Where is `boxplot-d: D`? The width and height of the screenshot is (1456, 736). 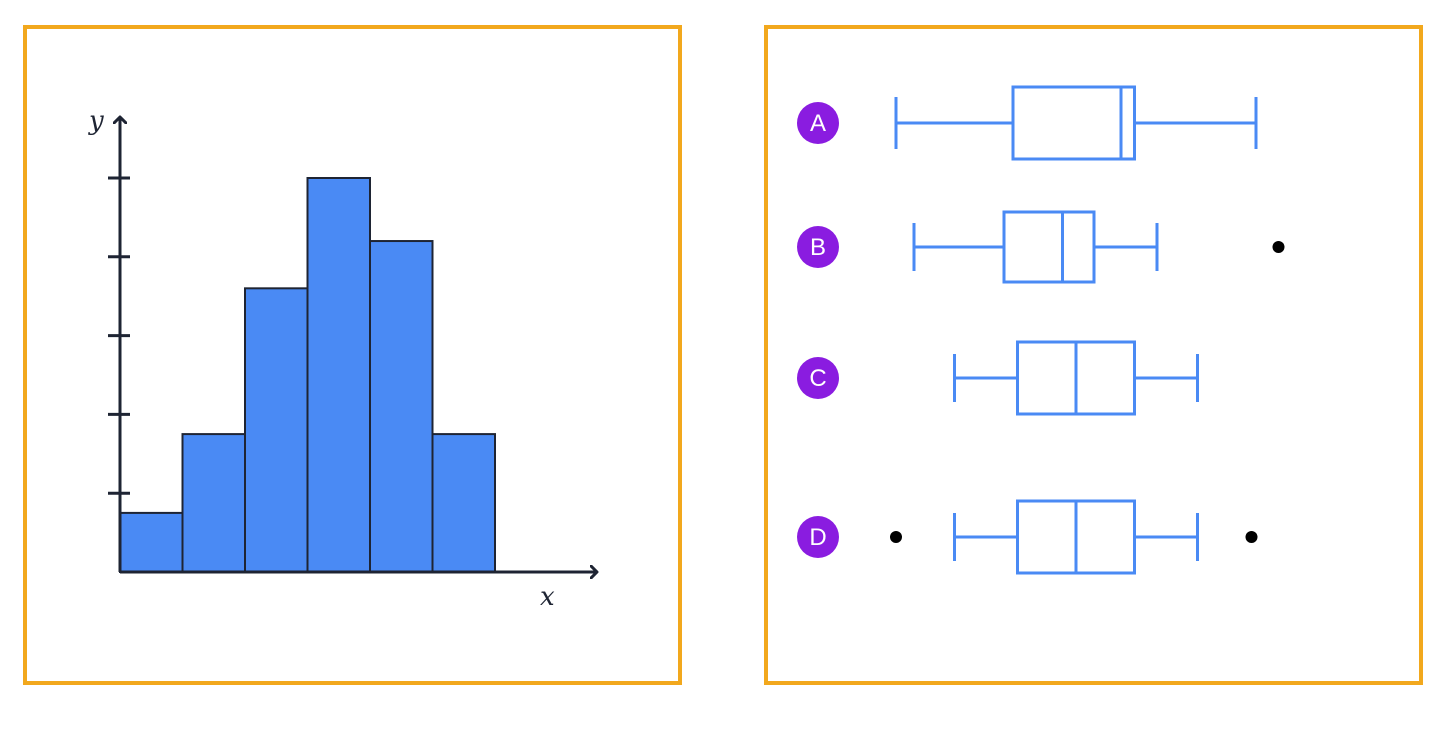
boxplot-d: D is located at coordinates (1027, 537).